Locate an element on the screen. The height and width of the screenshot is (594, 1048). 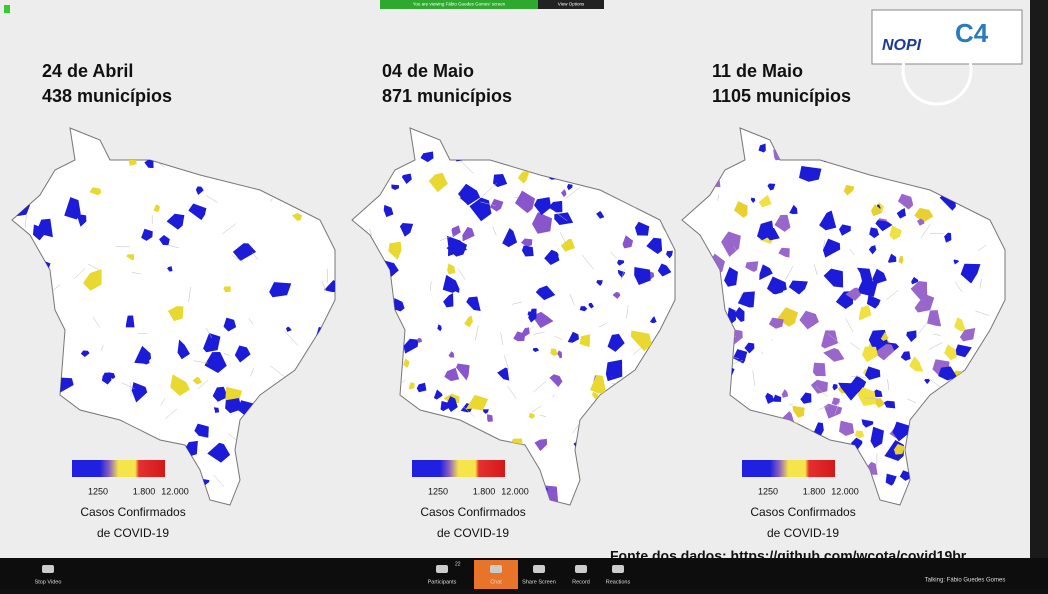
stop-video-icon is located at coordinates (48, 569).